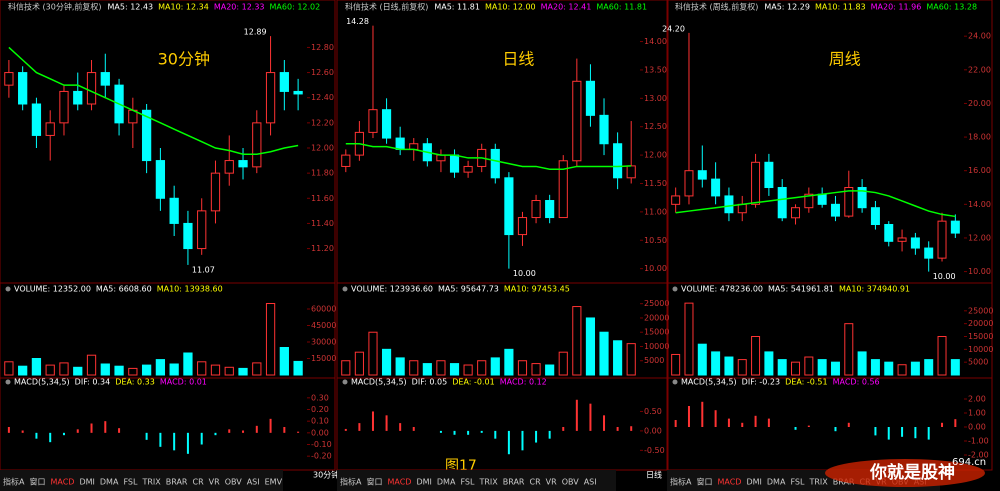  I want to click on header-item: DIF: 0.34, so click(93, 382).